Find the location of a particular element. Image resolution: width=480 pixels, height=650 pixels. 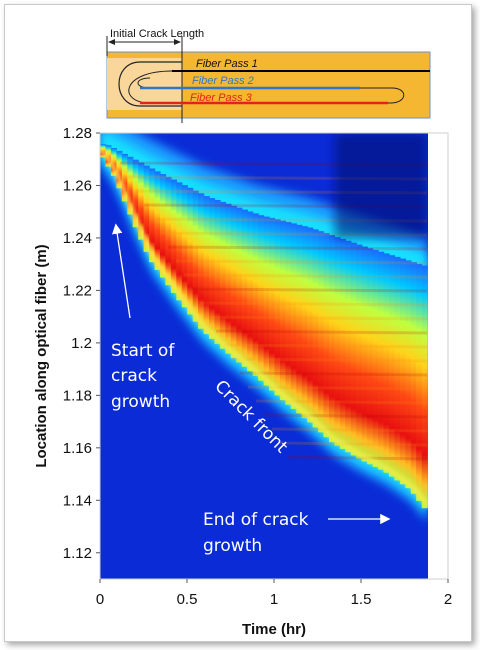

y-tick-label: 1.12 is located at coordinates (77, 553).